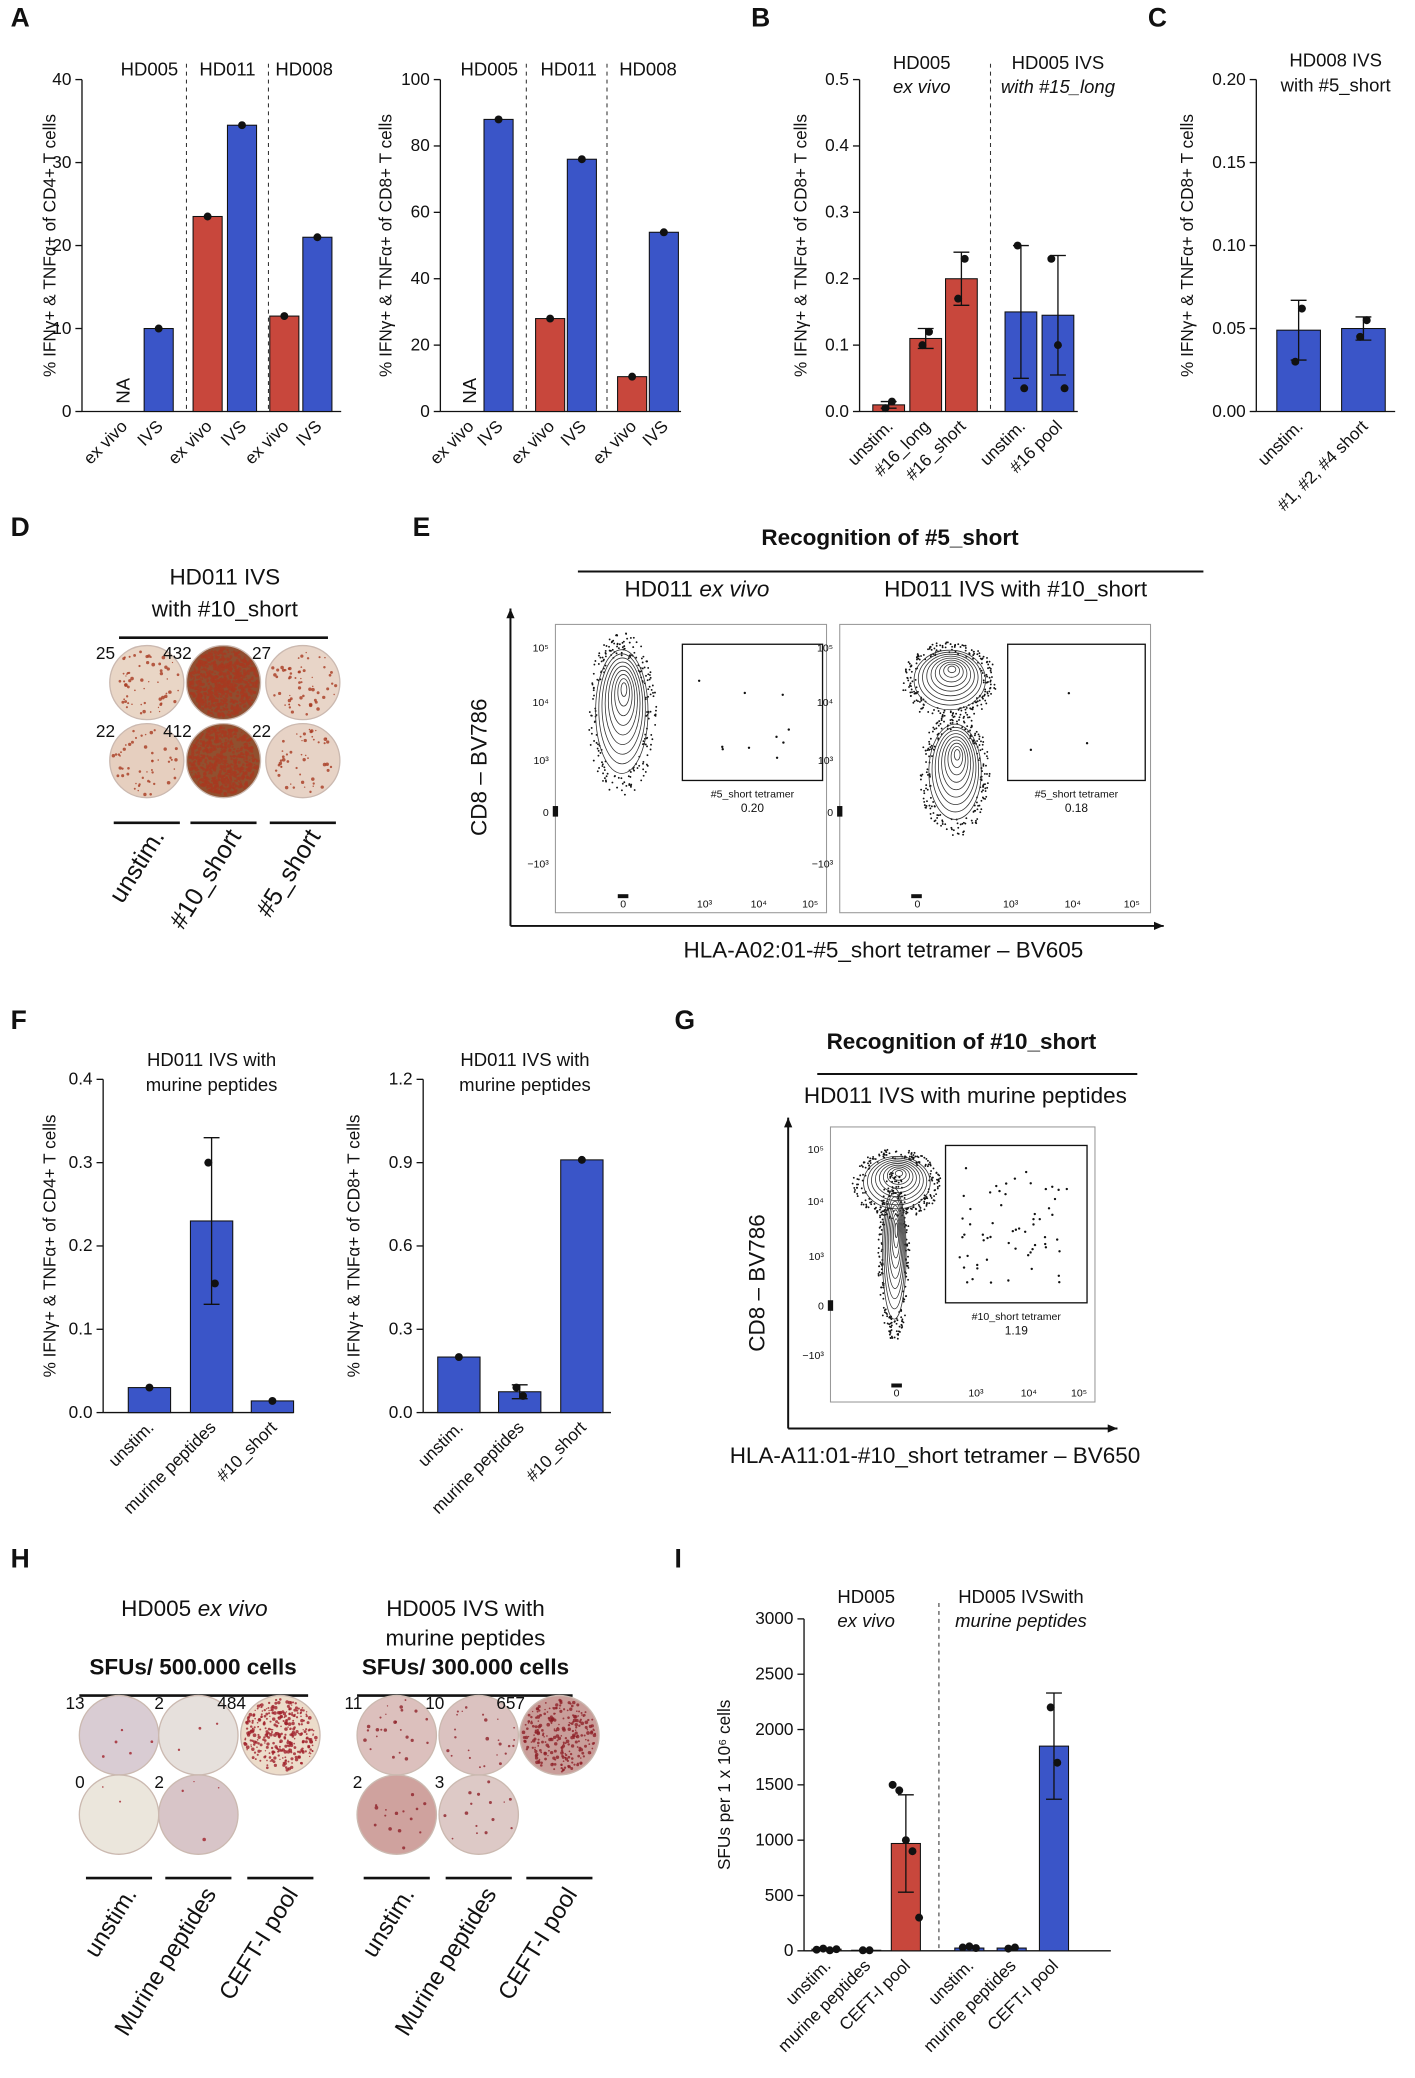 This screenshot has width=1415, height=2078. Describe the element at coordinates (1058, 62) in the screenshot. I see `group-label: HD005 IVS` at that location.